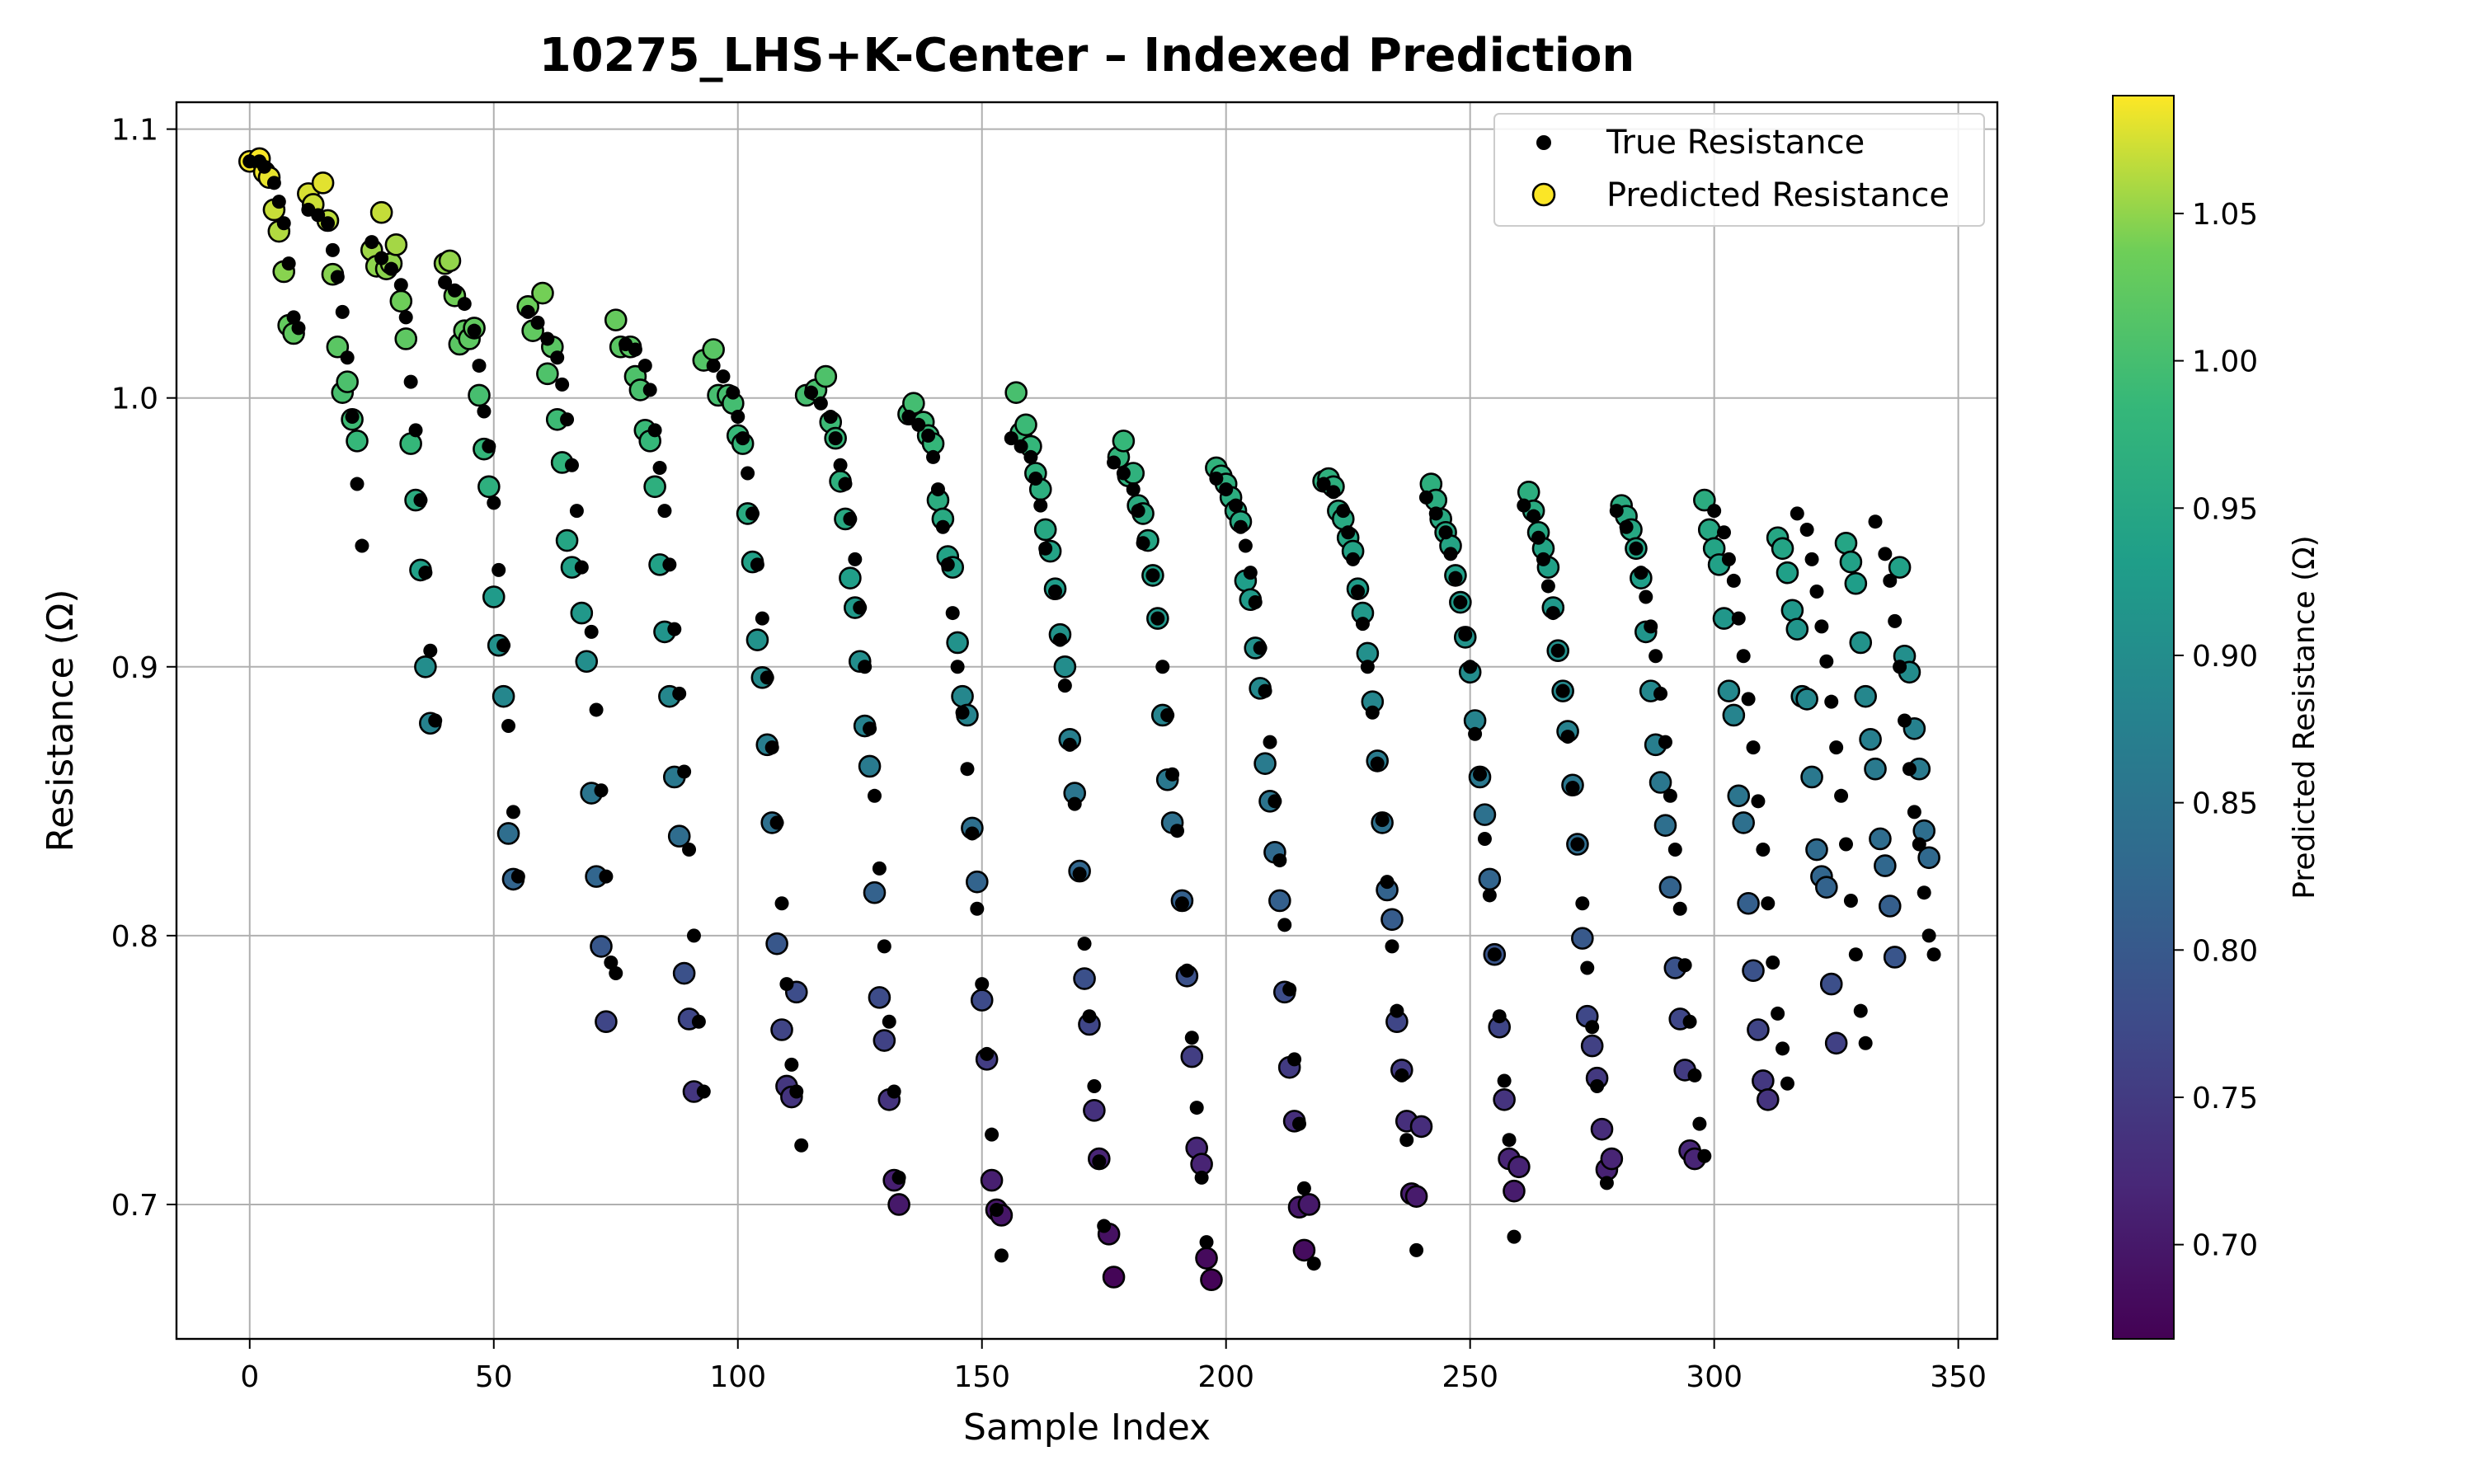 Image resolution: width=2474 pixels, height=1484 pixels. What do you see at coordinates (1543, 142) in the screenshot?
I see `legend-true-marker` at bounding box center [1543, 142].